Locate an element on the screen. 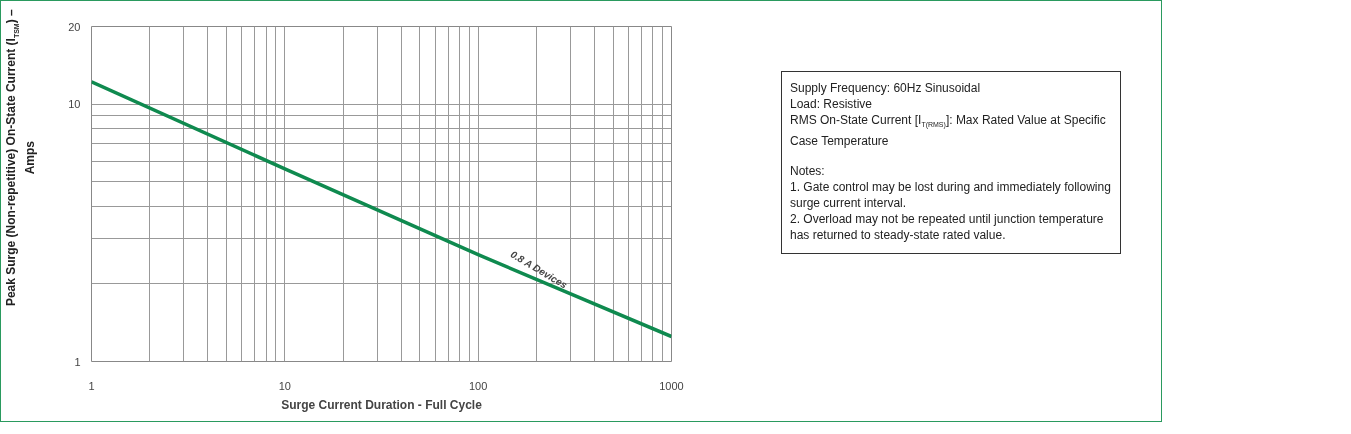 The height and width of the screenshot is (434, 1351). text: 1. Gate control may be lost during and immediately following surge current interval. is located at coordinates (951, 195).